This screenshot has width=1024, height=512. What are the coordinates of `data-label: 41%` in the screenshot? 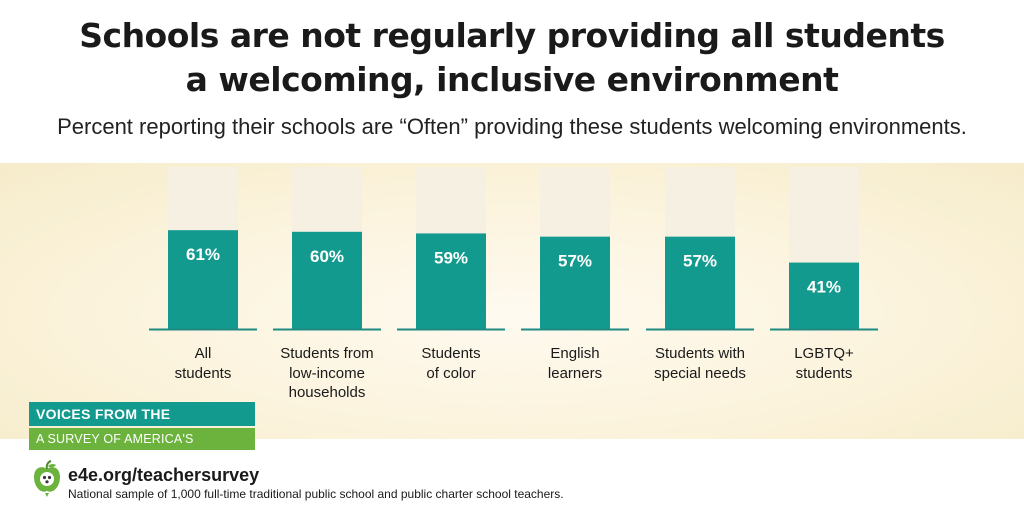 It's located at (824, 287).